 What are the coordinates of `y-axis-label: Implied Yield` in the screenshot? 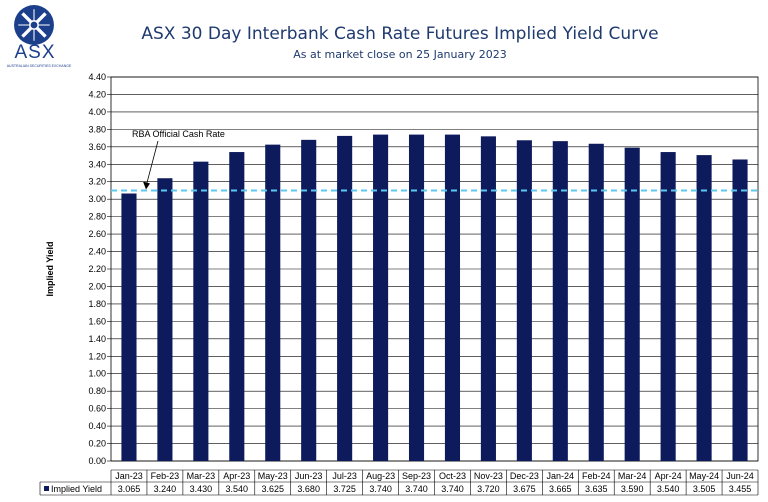 It's located at (50, 268).